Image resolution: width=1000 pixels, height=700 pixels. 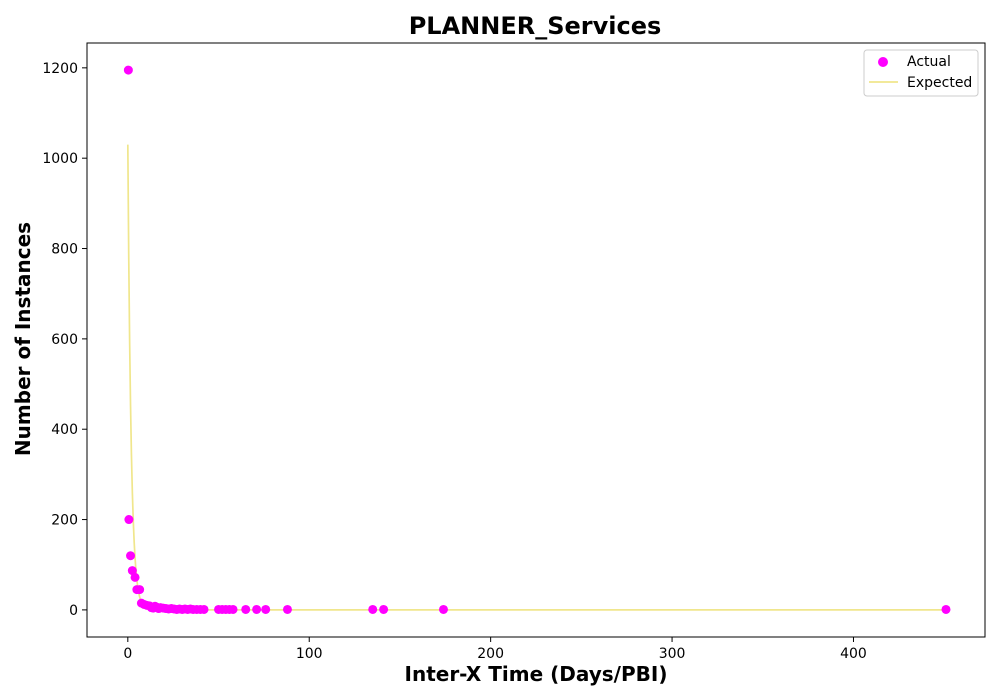 I want to click on x-axis: 0 100 200 300 400, so click(x=495, y=649).